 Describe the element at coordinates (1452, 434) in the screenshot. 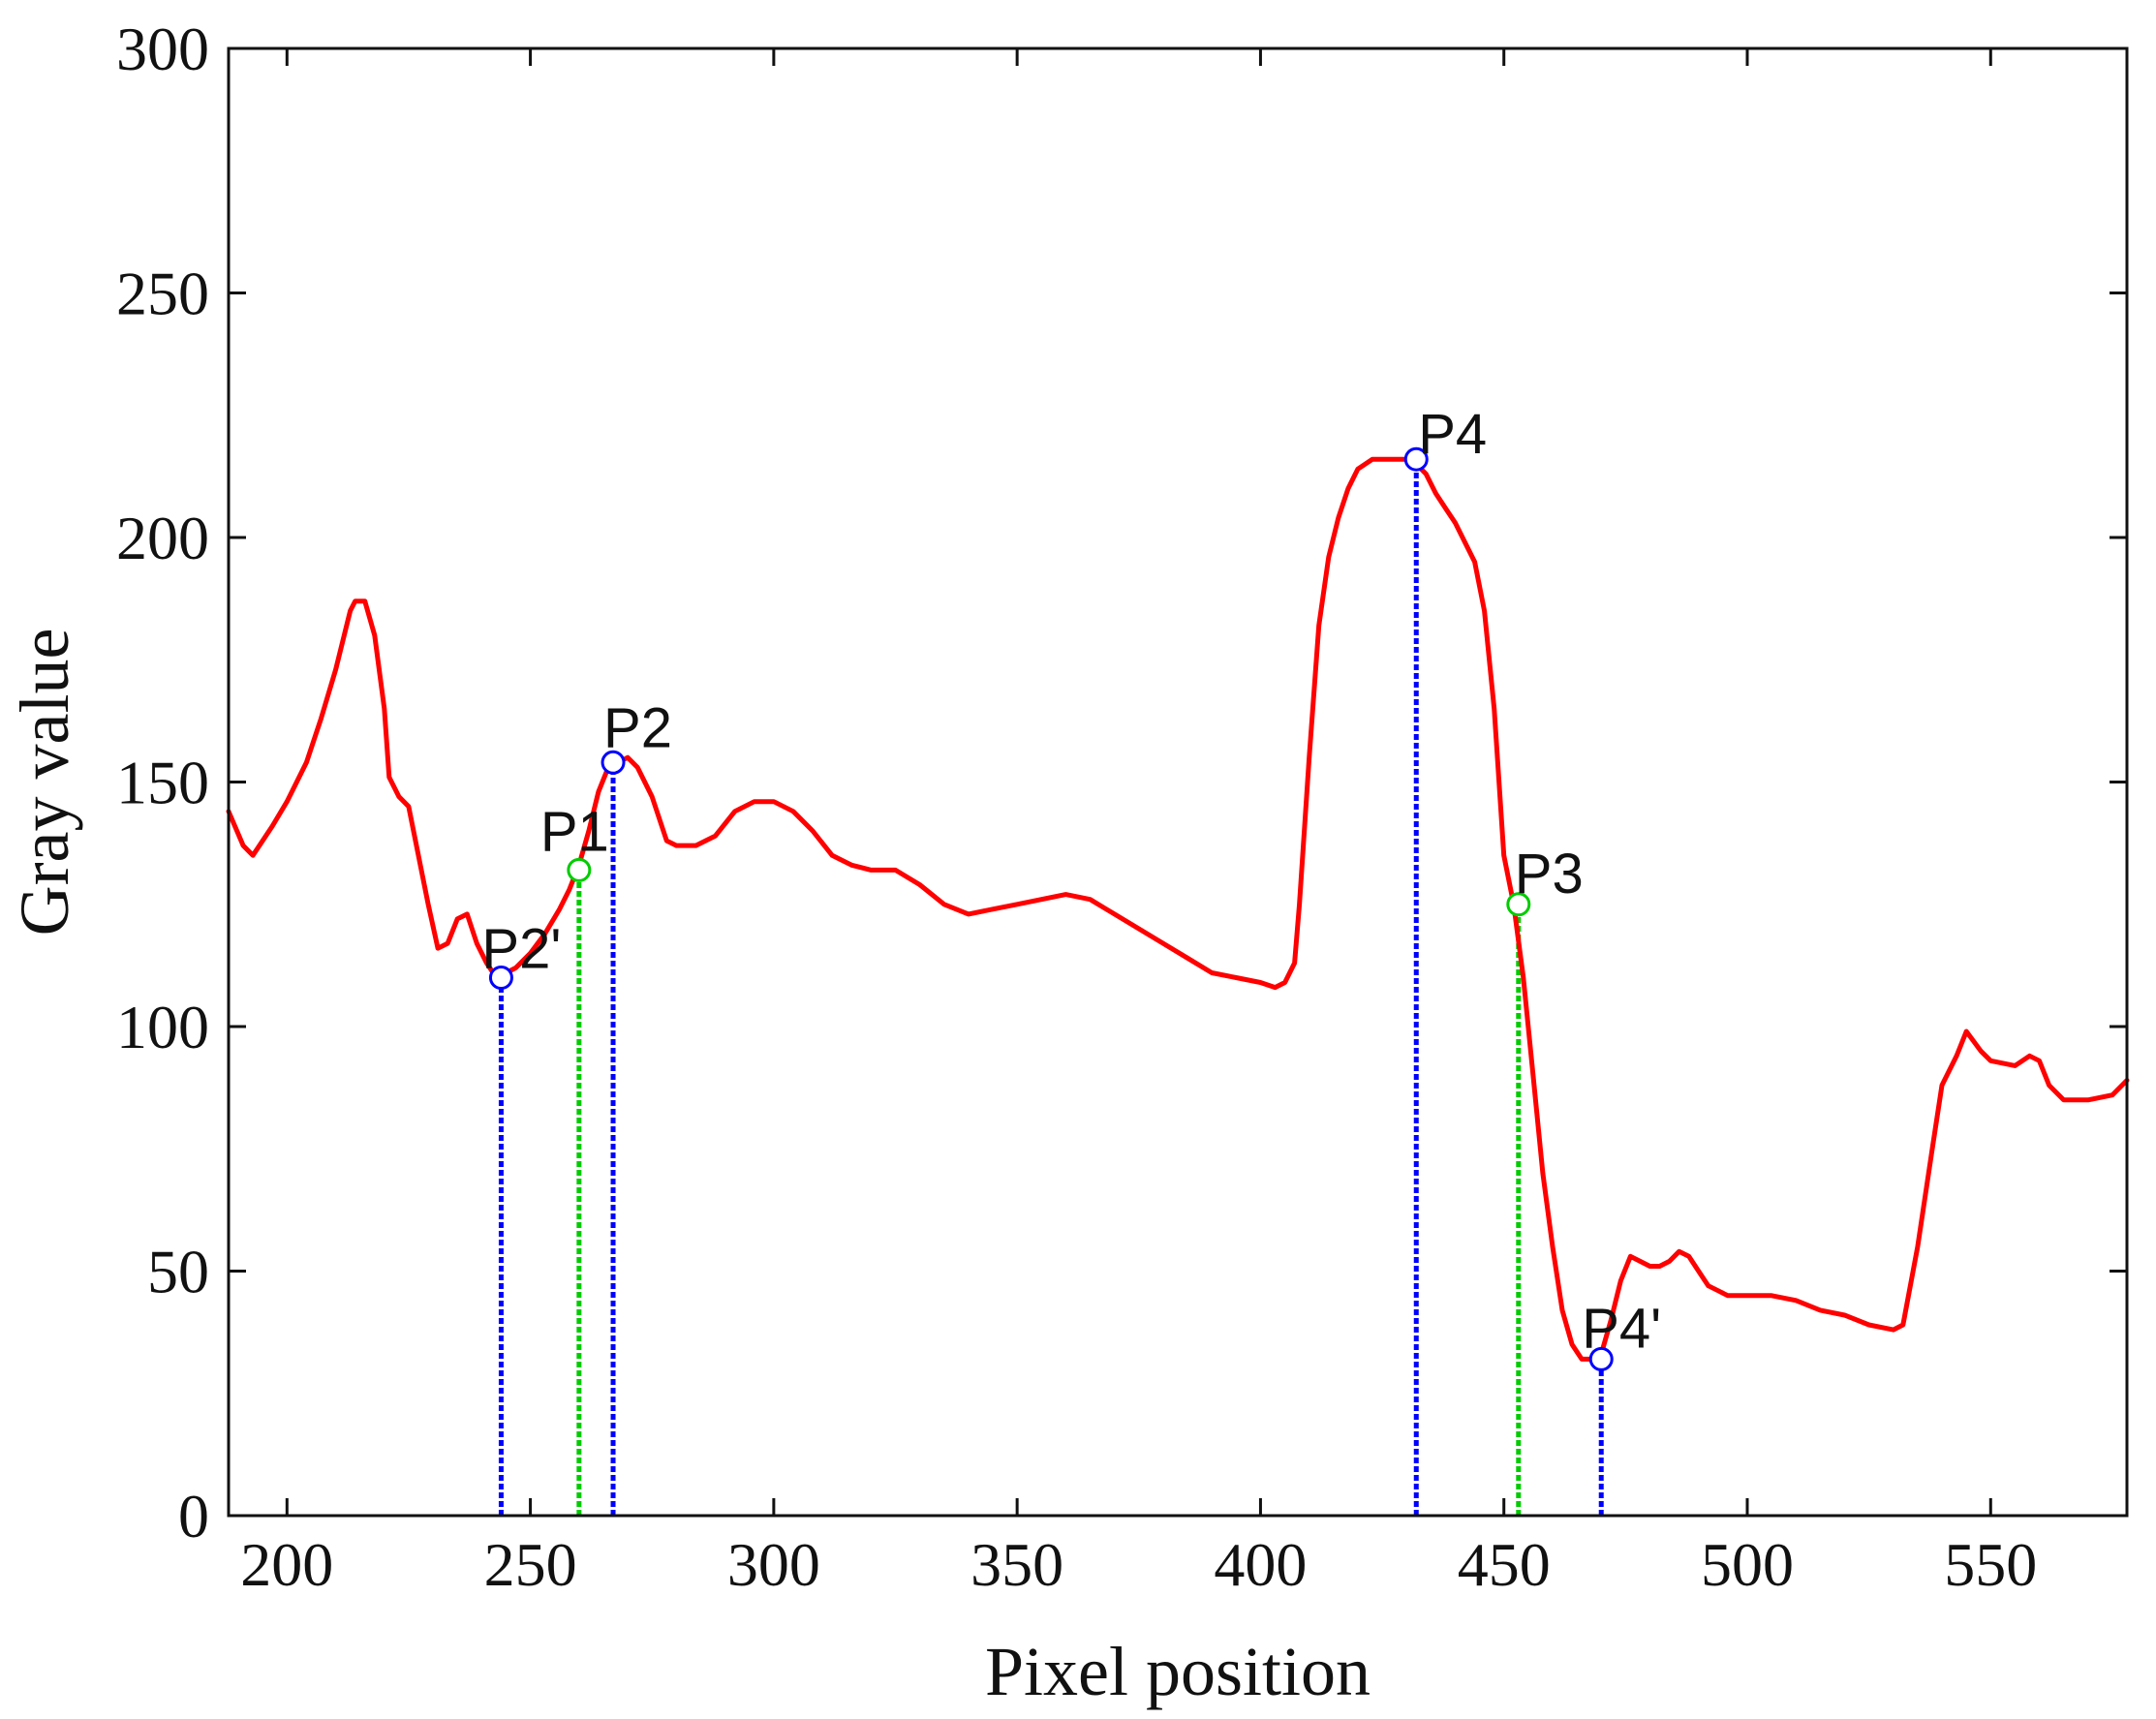

I see `marker-label: P4` at that location.